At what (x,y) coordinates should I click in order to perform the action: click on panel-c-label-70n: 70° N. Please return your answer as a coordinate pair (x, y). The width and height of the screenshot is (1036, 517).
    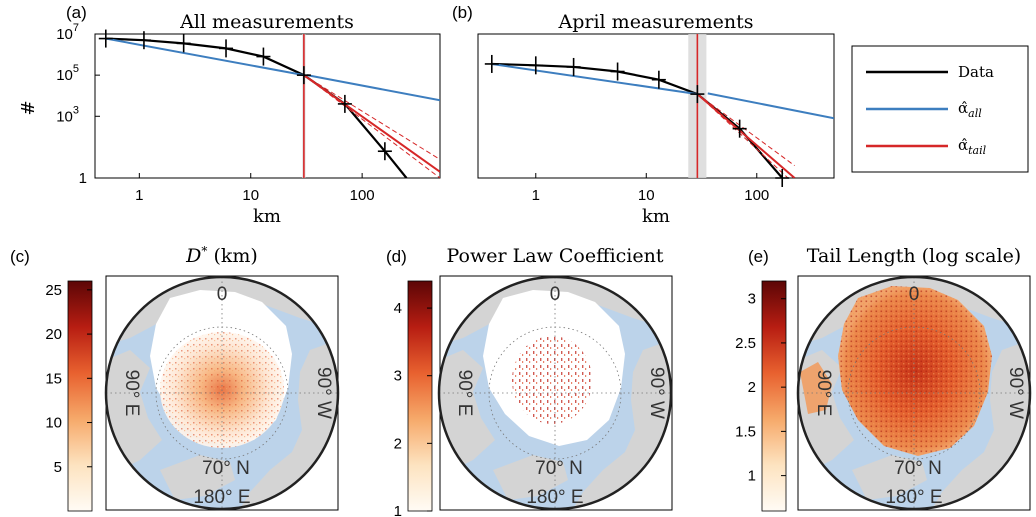
    Looking at the image, I should click on (226, 468).